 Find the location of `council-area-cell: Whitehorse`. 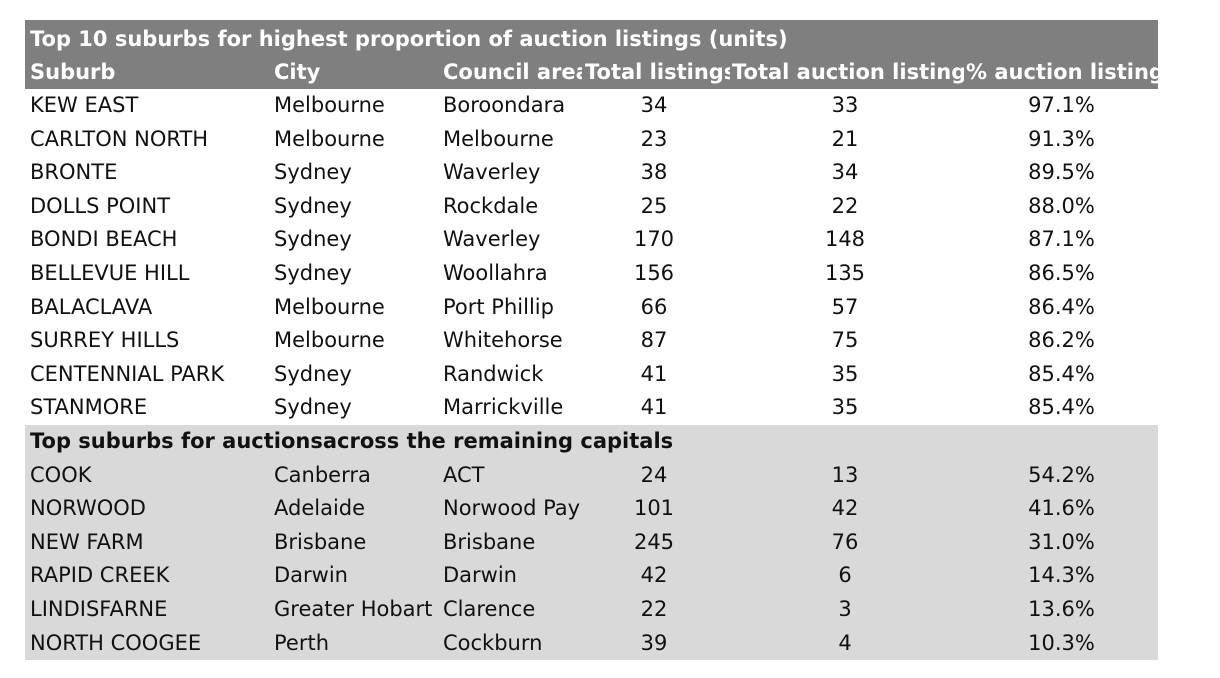

council-area-cell: Whitehorse is located at coordinates (503, 340).